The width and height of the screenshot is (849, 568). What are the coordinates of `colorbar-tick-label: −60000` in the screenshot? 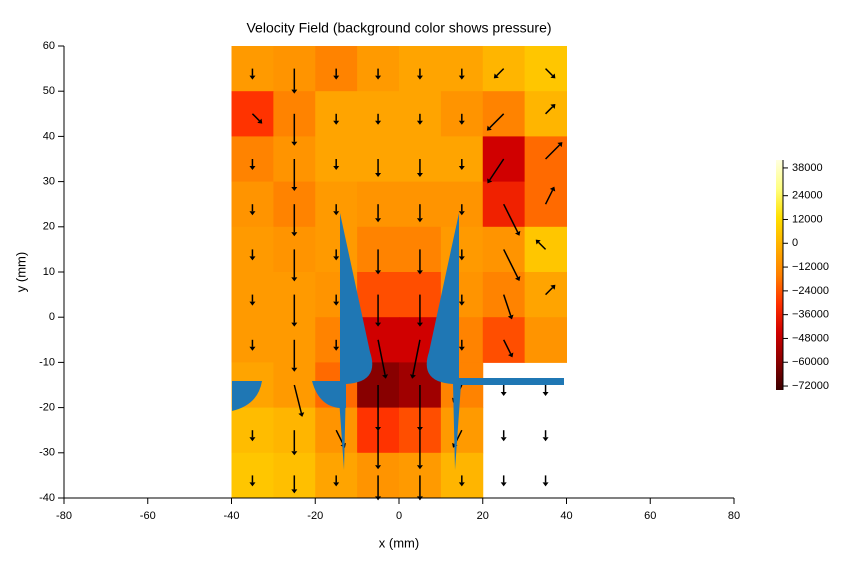 It's located at (810, 362).